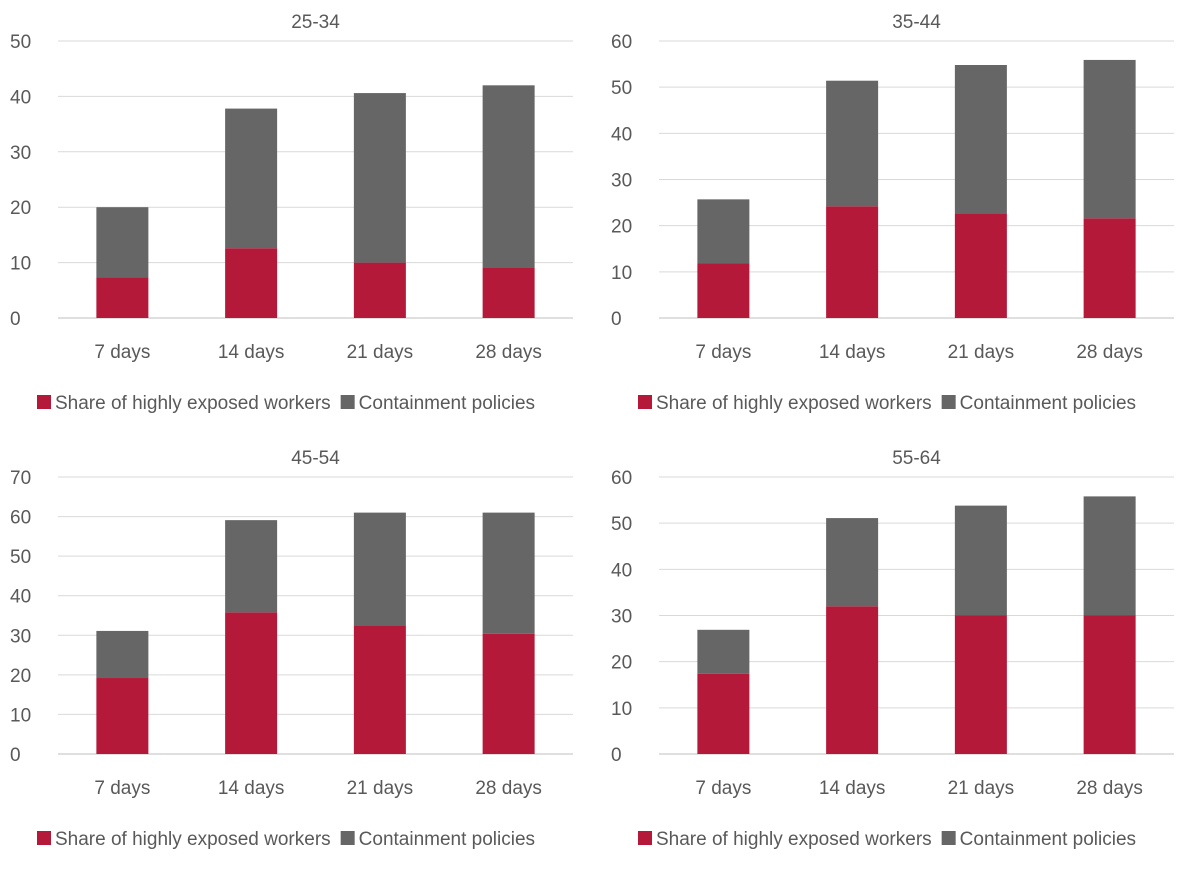 The image size is (1202, 871). What do you see at coordinates (20, 478) in the screenshot?
I see `y-tick-label: 70` at bounding box center [20, 478].